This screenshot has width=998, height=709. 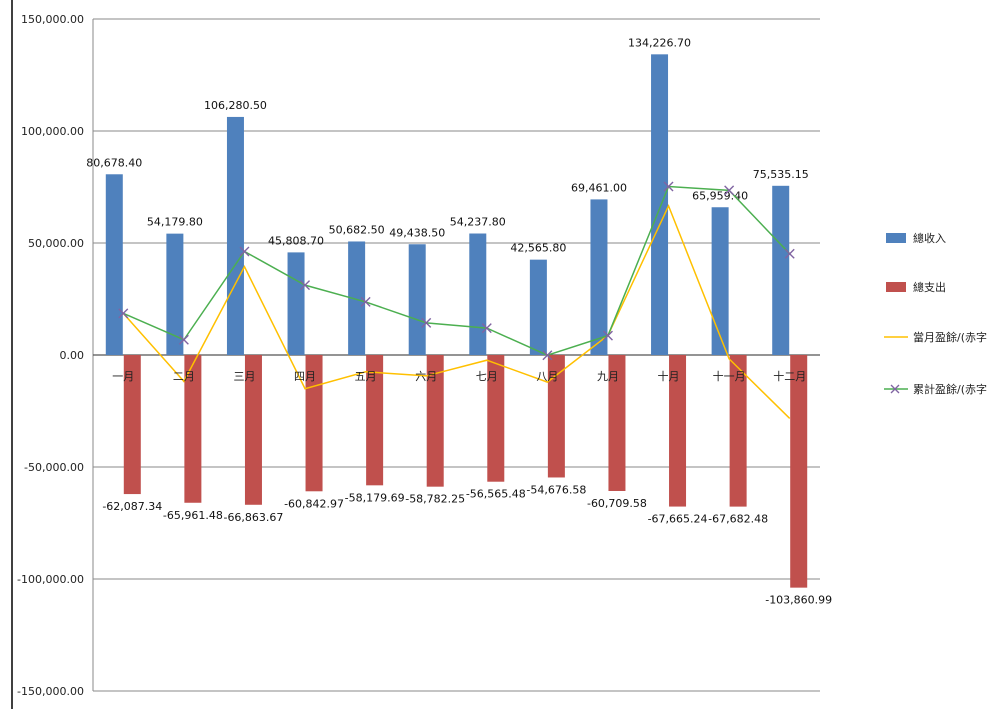 I want to click on bar-data-label: -56,565.48, so click(x=496, y=494).